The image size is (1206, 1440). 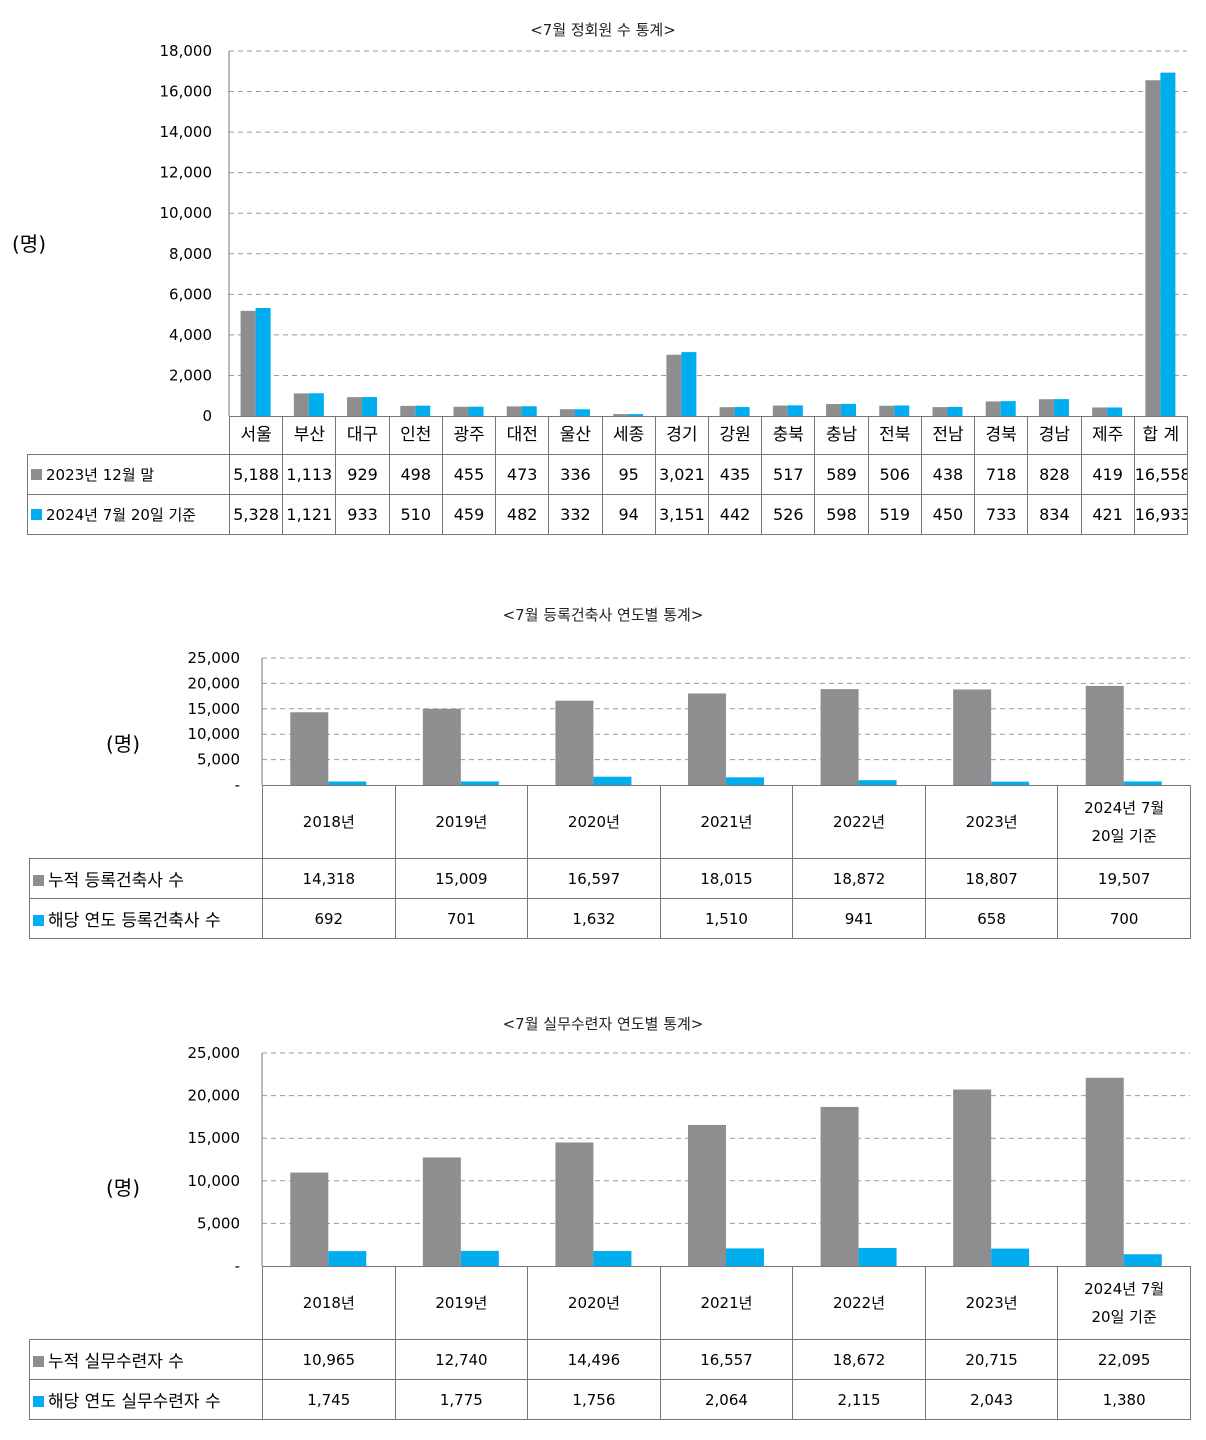 What do you see at coordinates (329, 1359) in the screenshot?
I see `data-label: 10,965` at bounding box center [329, 1359].